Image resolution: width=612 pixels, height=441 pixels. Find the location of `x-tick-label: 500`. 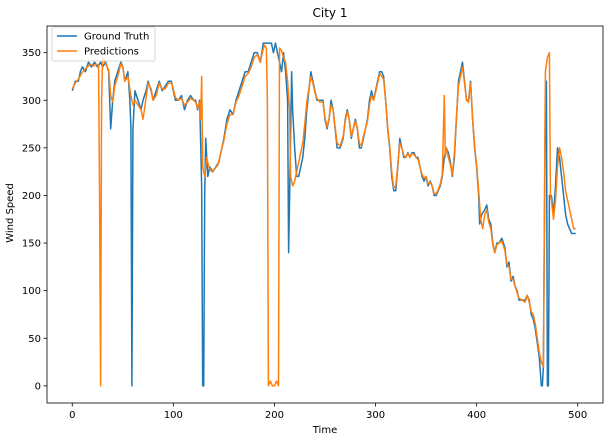

x-tick-label: 500 is located at coordinates (577, 415).